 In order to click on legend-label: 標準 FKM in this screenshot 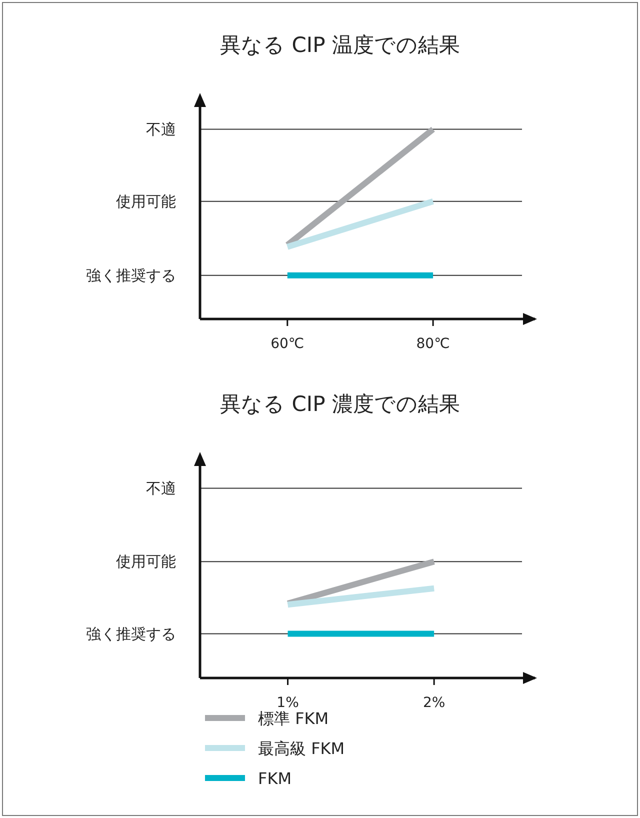, I will do `click(293, 718)`.